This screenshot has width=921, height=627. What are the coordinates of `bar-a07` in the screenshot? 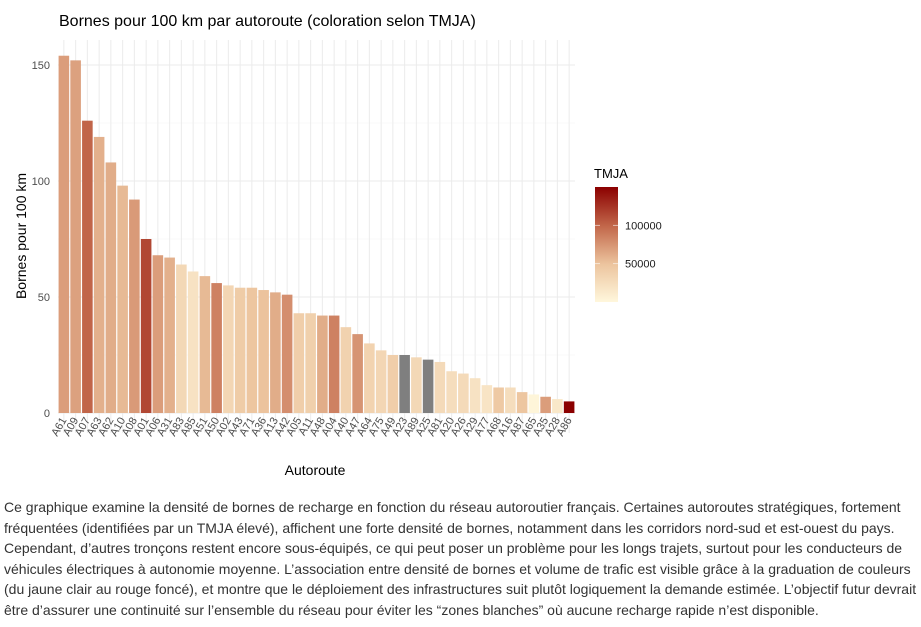 It's located at (87, 267).